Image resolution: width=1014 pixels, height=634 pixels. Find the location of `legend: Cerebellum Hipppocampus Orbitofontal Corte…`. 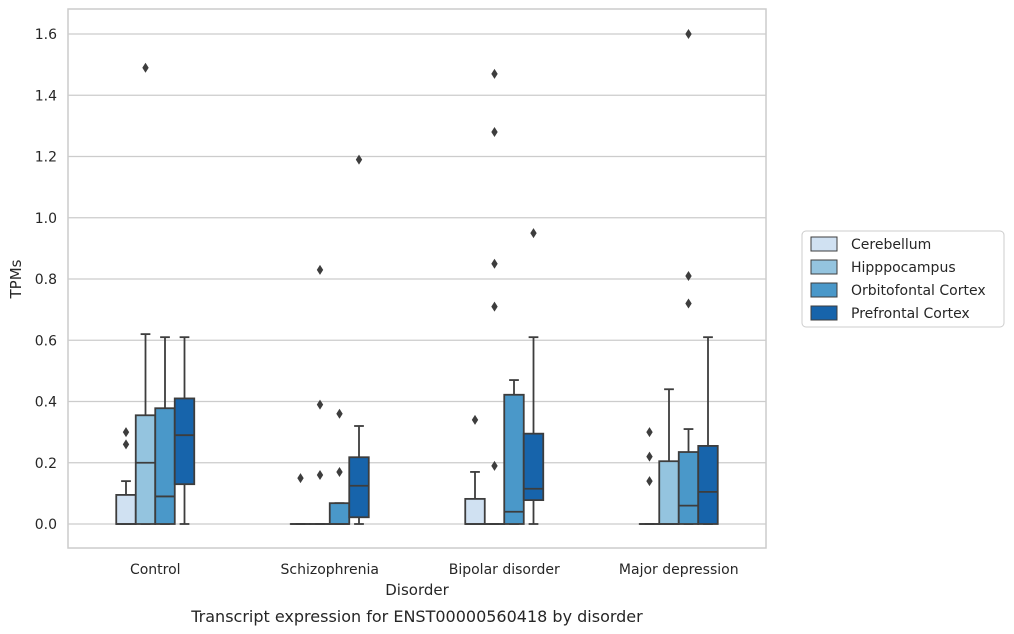

legend: Cerebellum Hipppocampus Orbitofontal Corte… is located at coordinates (903, 279).